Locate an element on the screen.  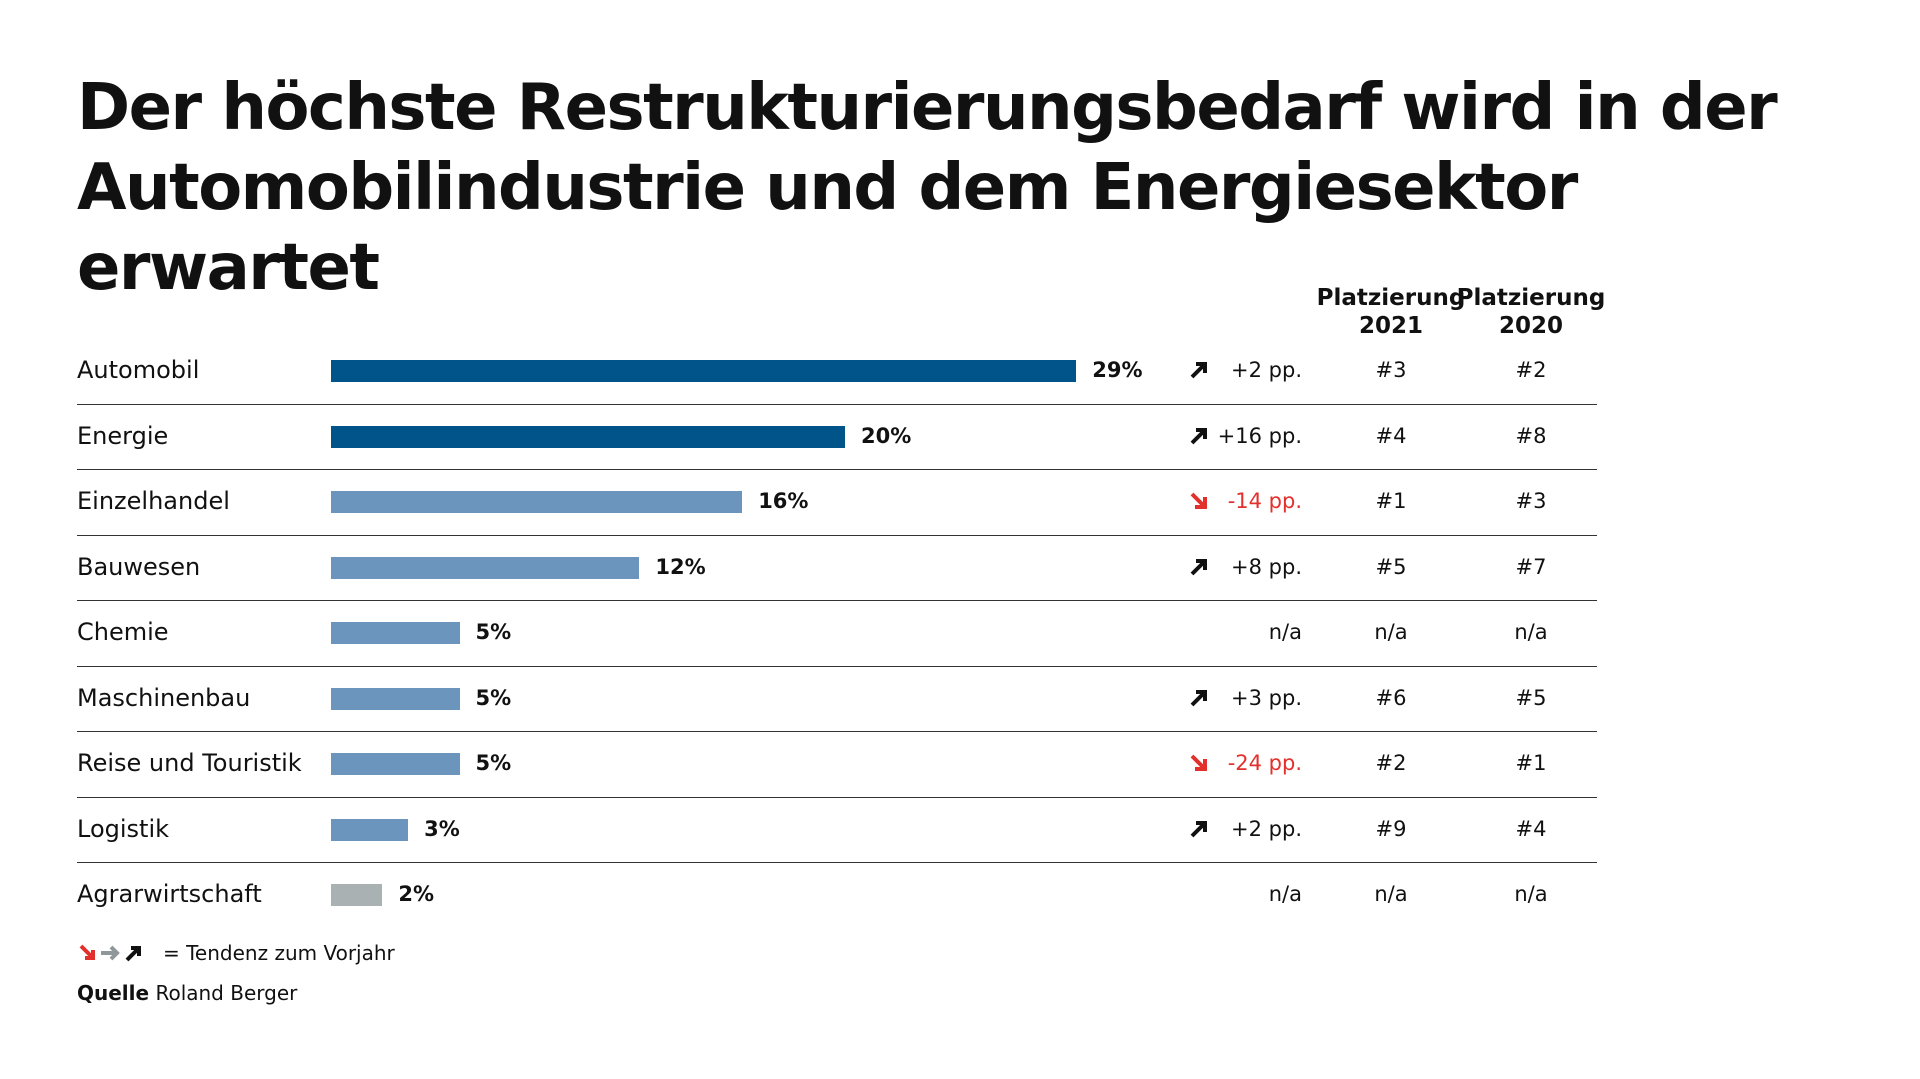
rank-2020: #5 is located at coordinates (1531, 697).